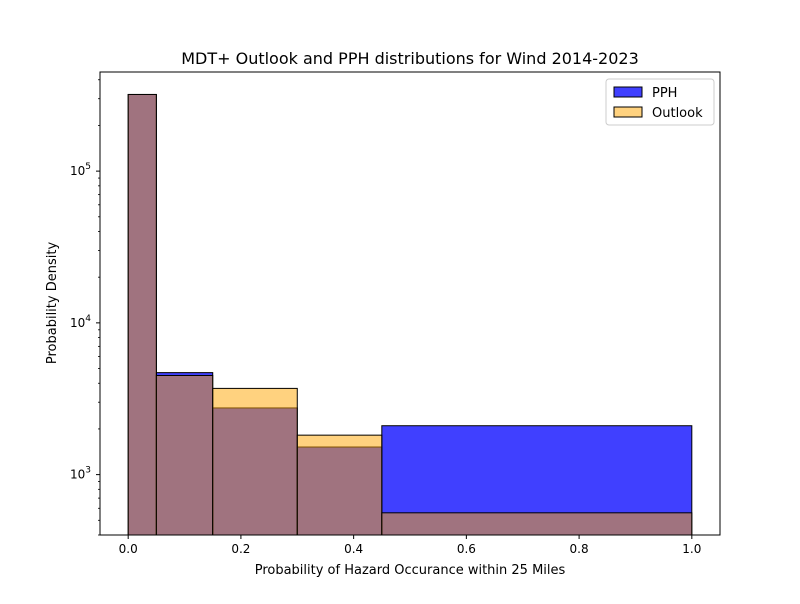  Describe the element at coordinates (353, 549) in the screenshot. I see `x-tick-label: 0.4` at that location.